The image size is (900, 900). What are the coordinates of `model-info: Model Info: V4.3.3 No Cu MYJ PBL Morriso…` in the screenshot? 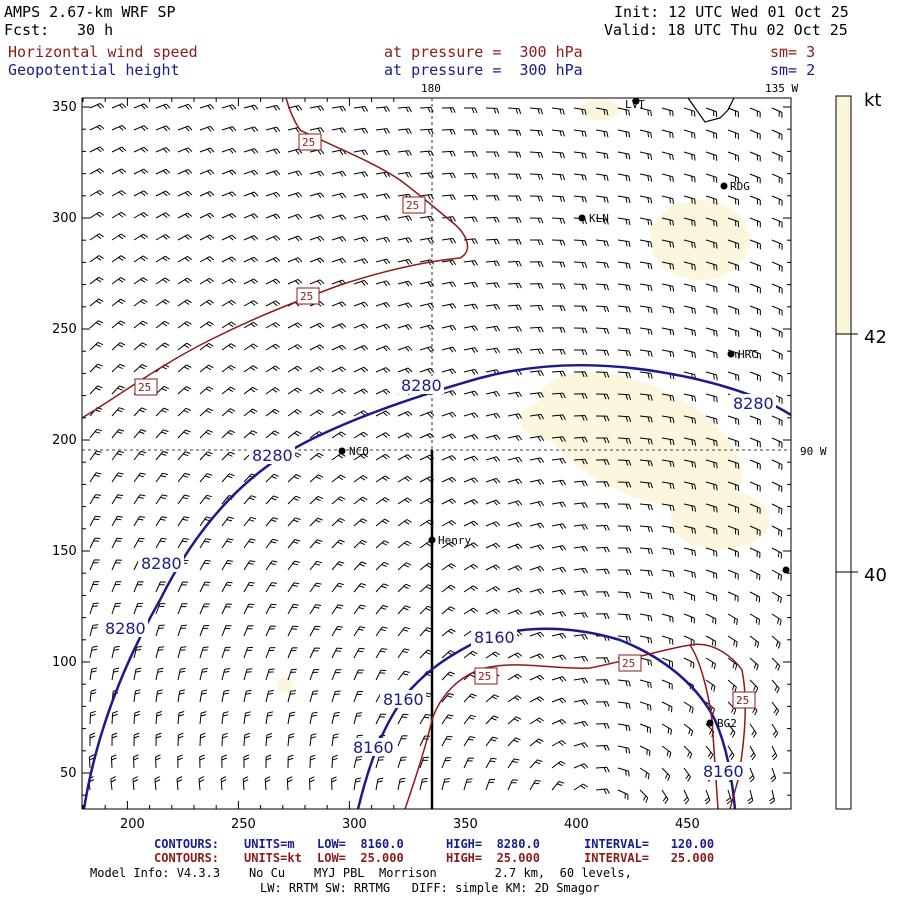 It's located at (361, 873).